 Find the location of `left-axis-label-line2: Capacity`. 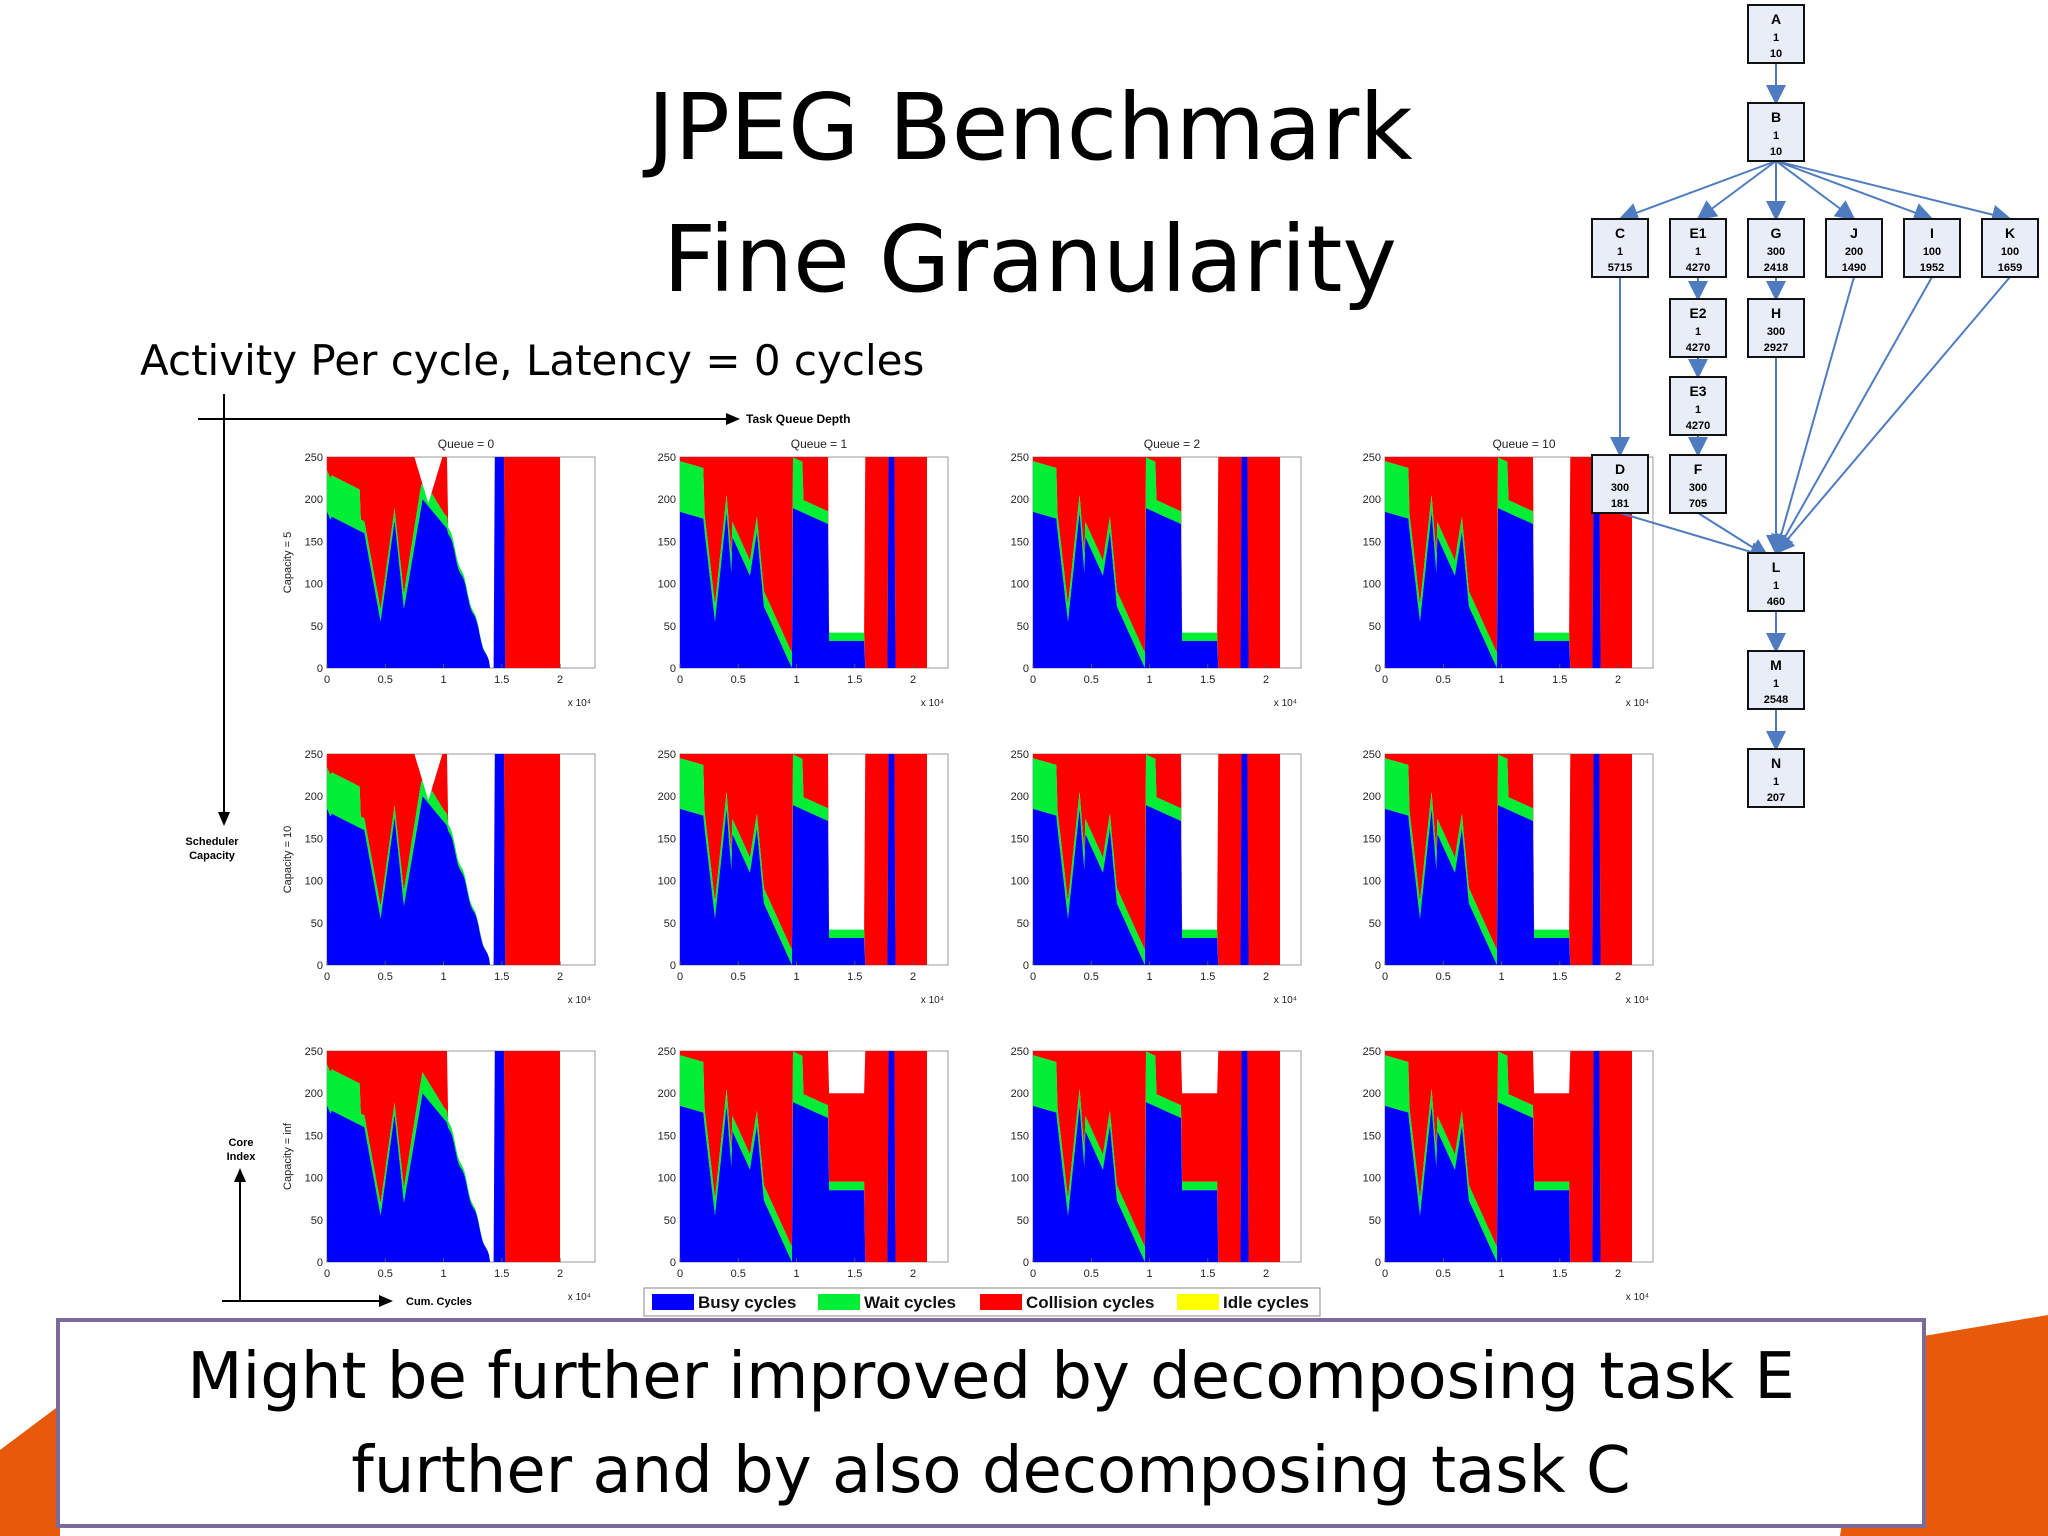

left-axis-label-line2: Capacity is located at coordinates (212, 856).